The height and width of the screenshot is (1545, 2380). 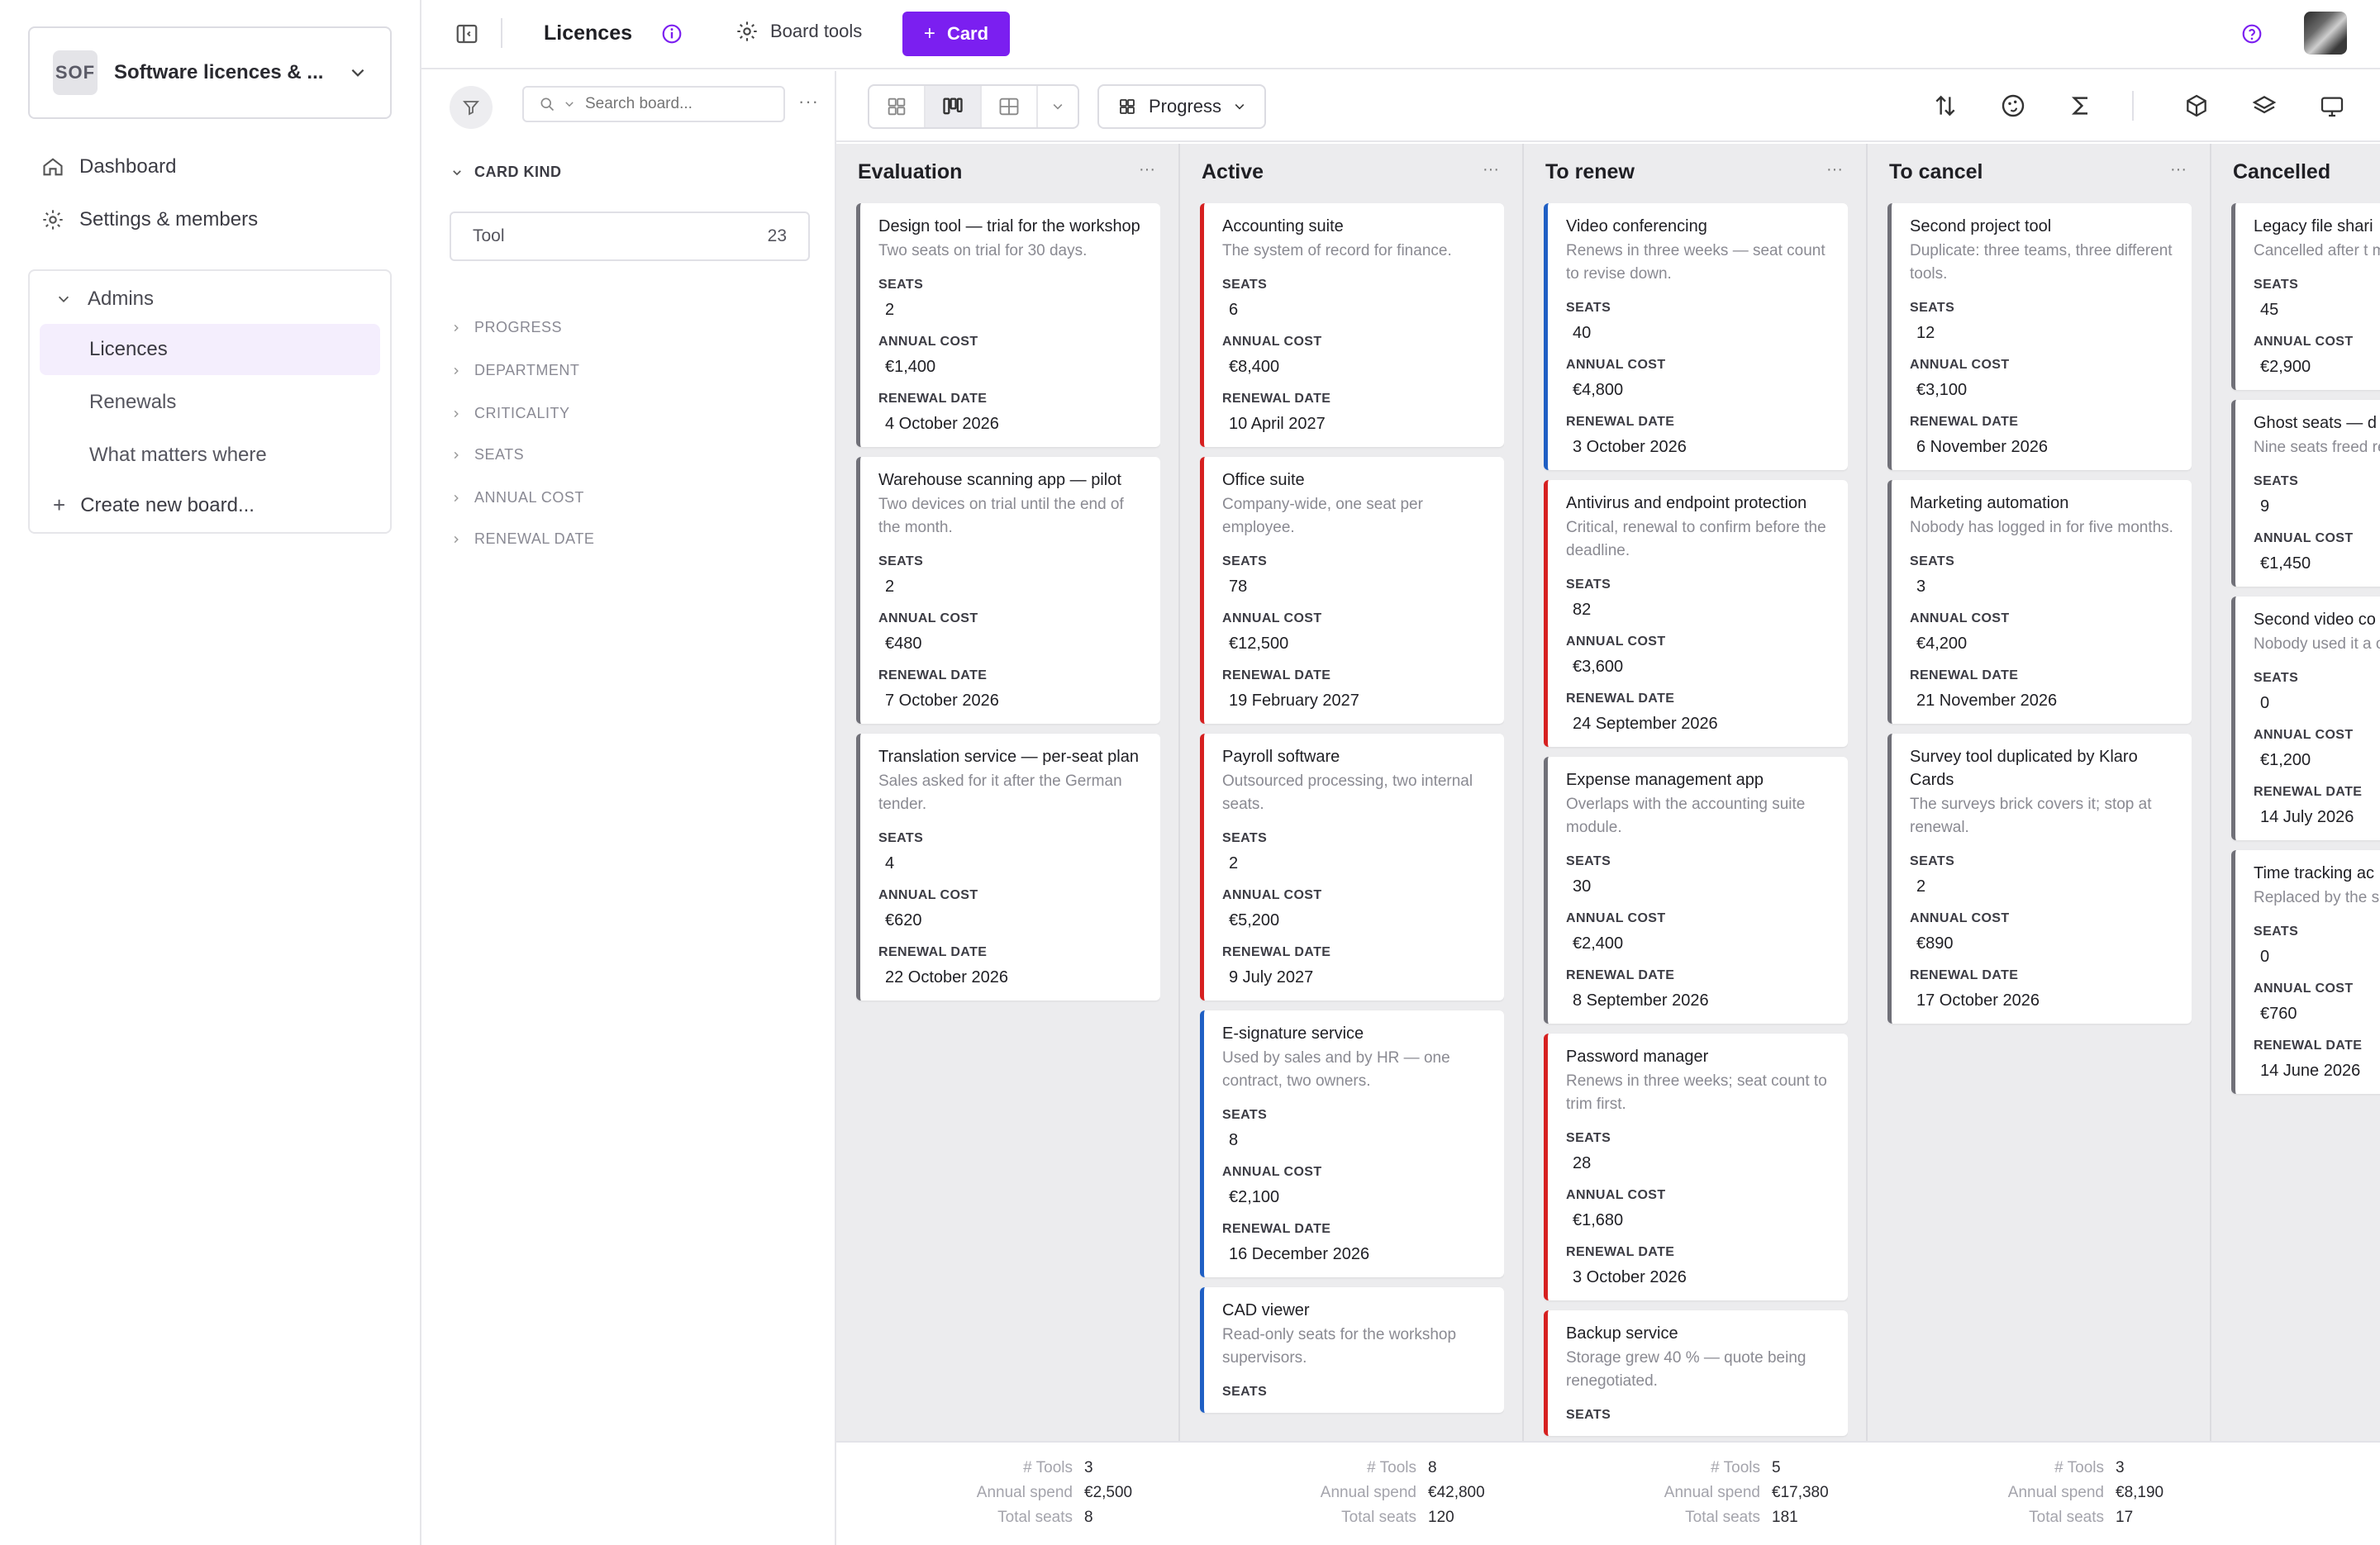 What do you see at coordinates (2264, 106) in the screenshot?
I see `layers-icon` at bounding box center [2264, 106].